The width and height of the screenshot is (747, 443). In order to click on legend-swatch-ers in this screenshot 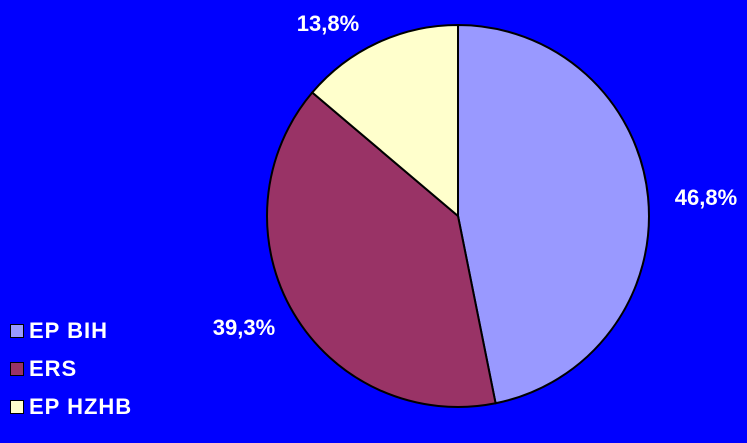, I will do `click(17, 369)`.